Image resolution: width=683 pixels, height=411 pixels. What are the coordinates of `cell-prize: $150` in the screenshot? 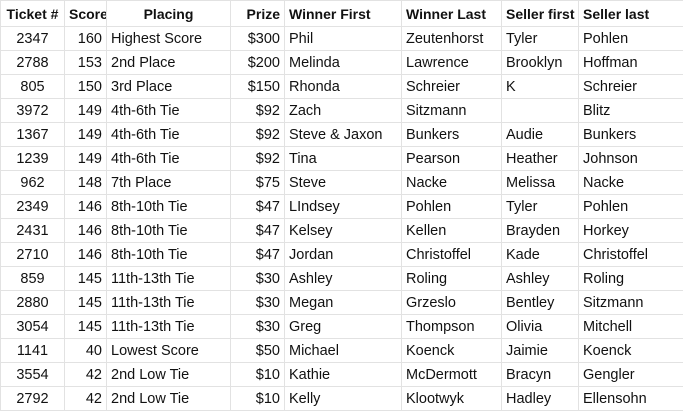 It's located at (258, 87).